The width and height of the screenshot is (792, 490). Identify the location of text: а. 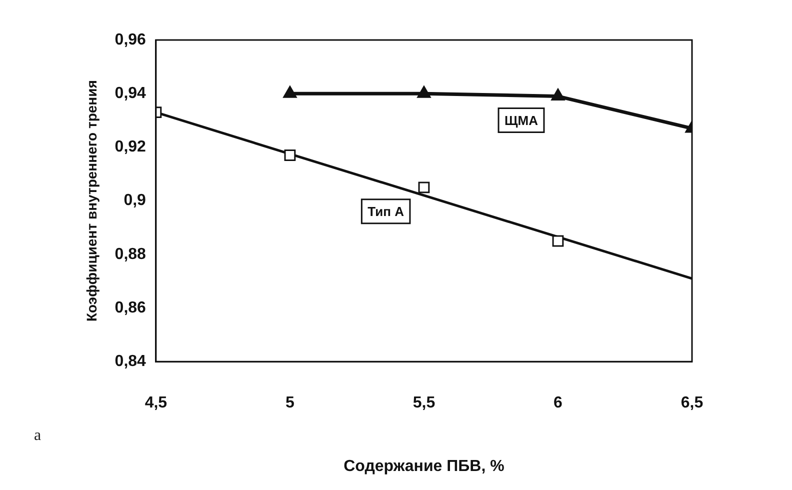
(38, 435).